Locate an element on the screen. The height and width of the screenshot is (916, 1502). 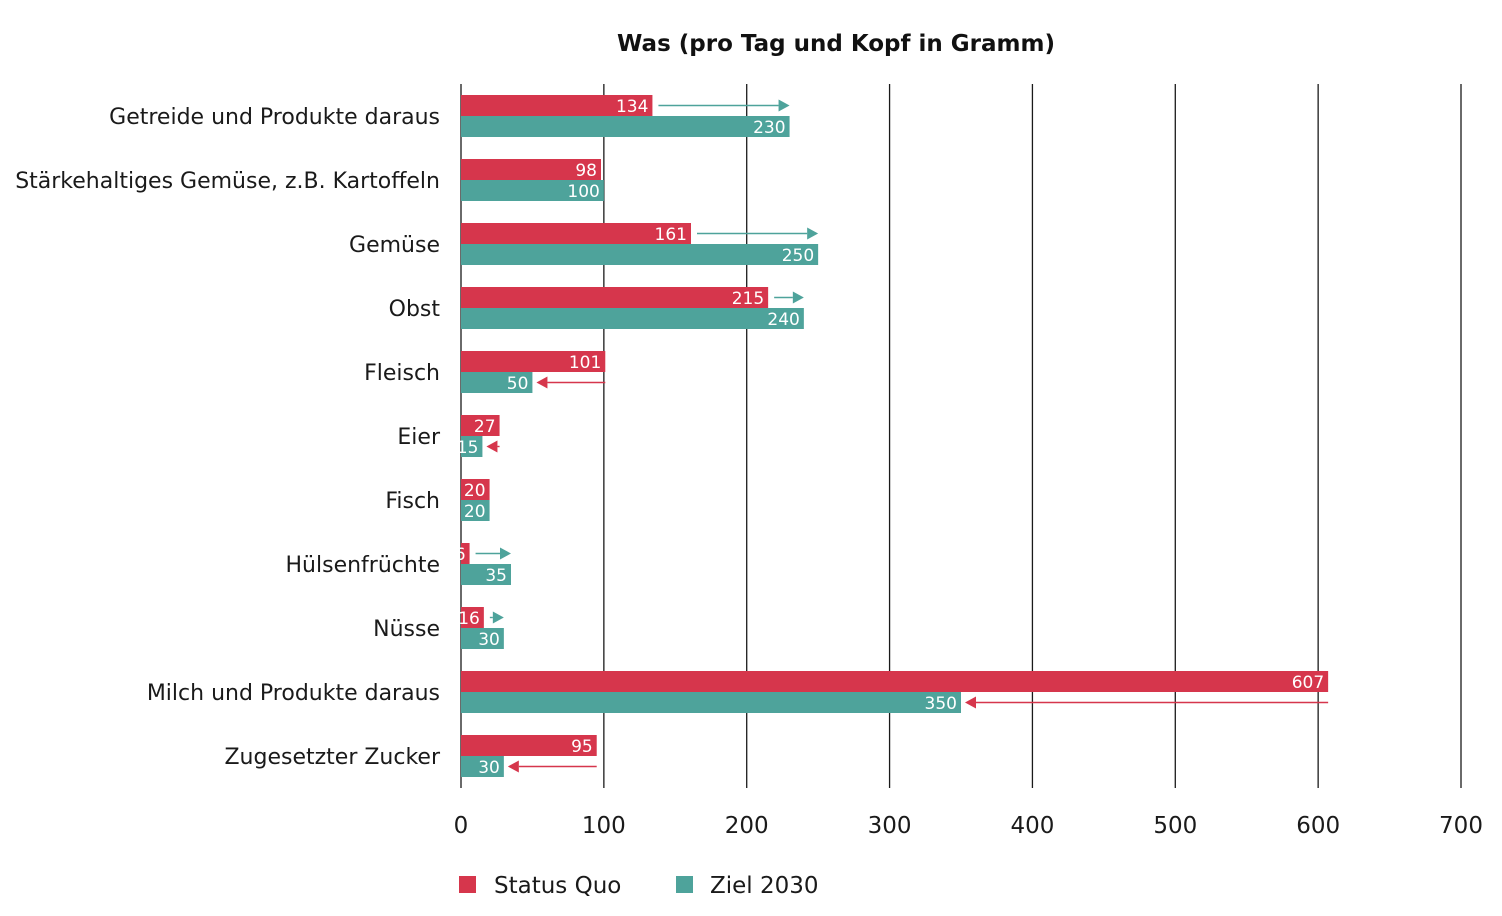
category-label: Nüsse is located at coordinates (406, 629).